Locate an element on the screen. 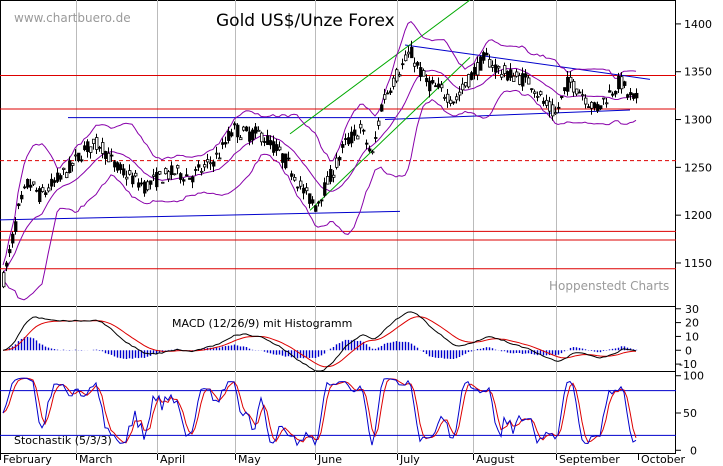 The height and width of the screenshot is (466, 723). price-tick-label: 1300 is located at coordinates (698, 120).